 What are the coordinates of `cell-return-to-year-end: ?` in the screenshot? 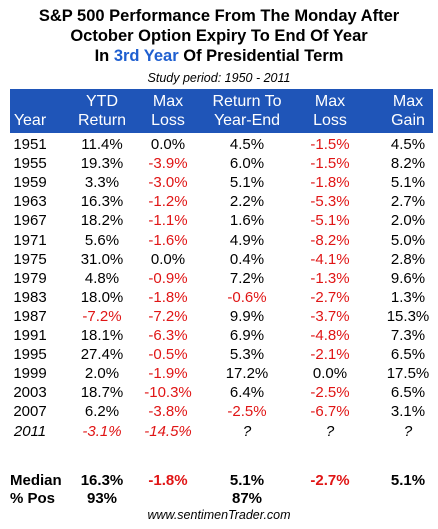 It's located at (247, 431).